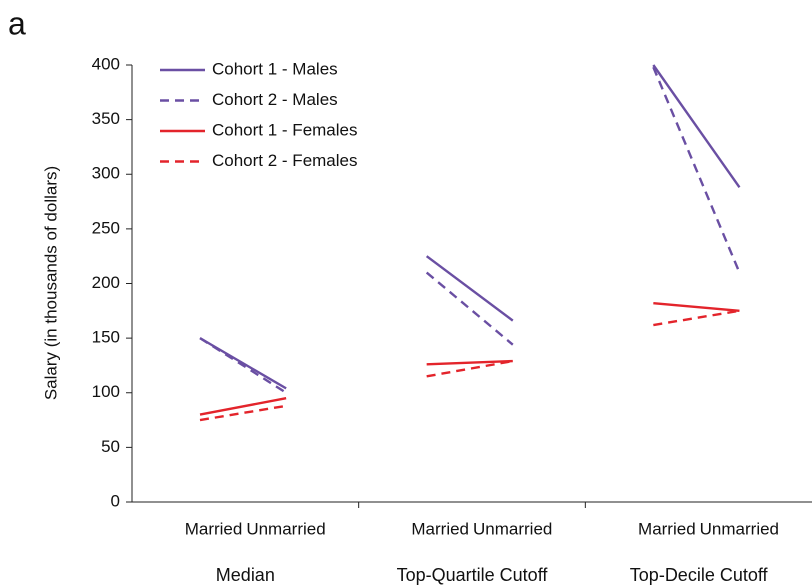 This screenshot has height=586, width=812. What do you see at coordinates (110, 446) in the screenshot?
I see `y-tick-label: 50` at bounding box center [110, 446].